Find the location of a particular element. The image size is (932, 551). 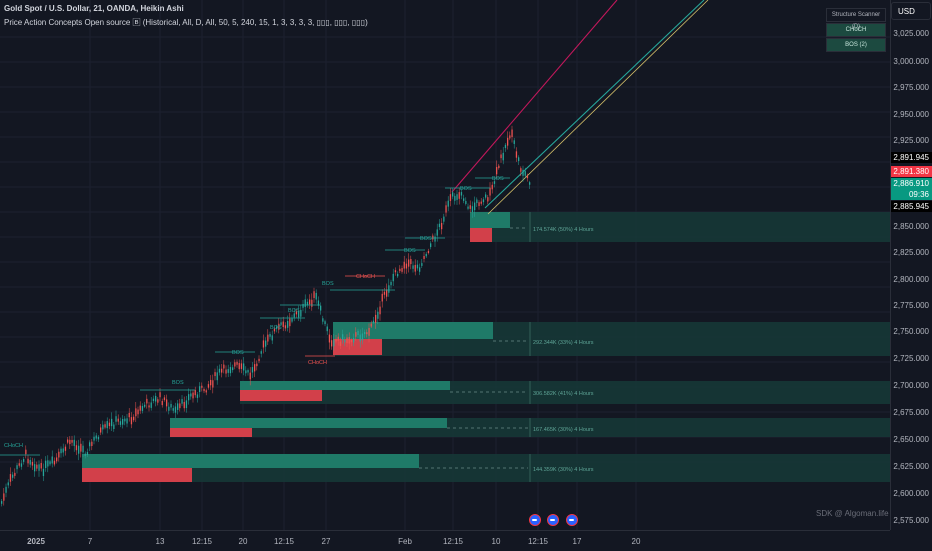

price-tick-label: 2,600.000 is located at coordinates (911, 493).